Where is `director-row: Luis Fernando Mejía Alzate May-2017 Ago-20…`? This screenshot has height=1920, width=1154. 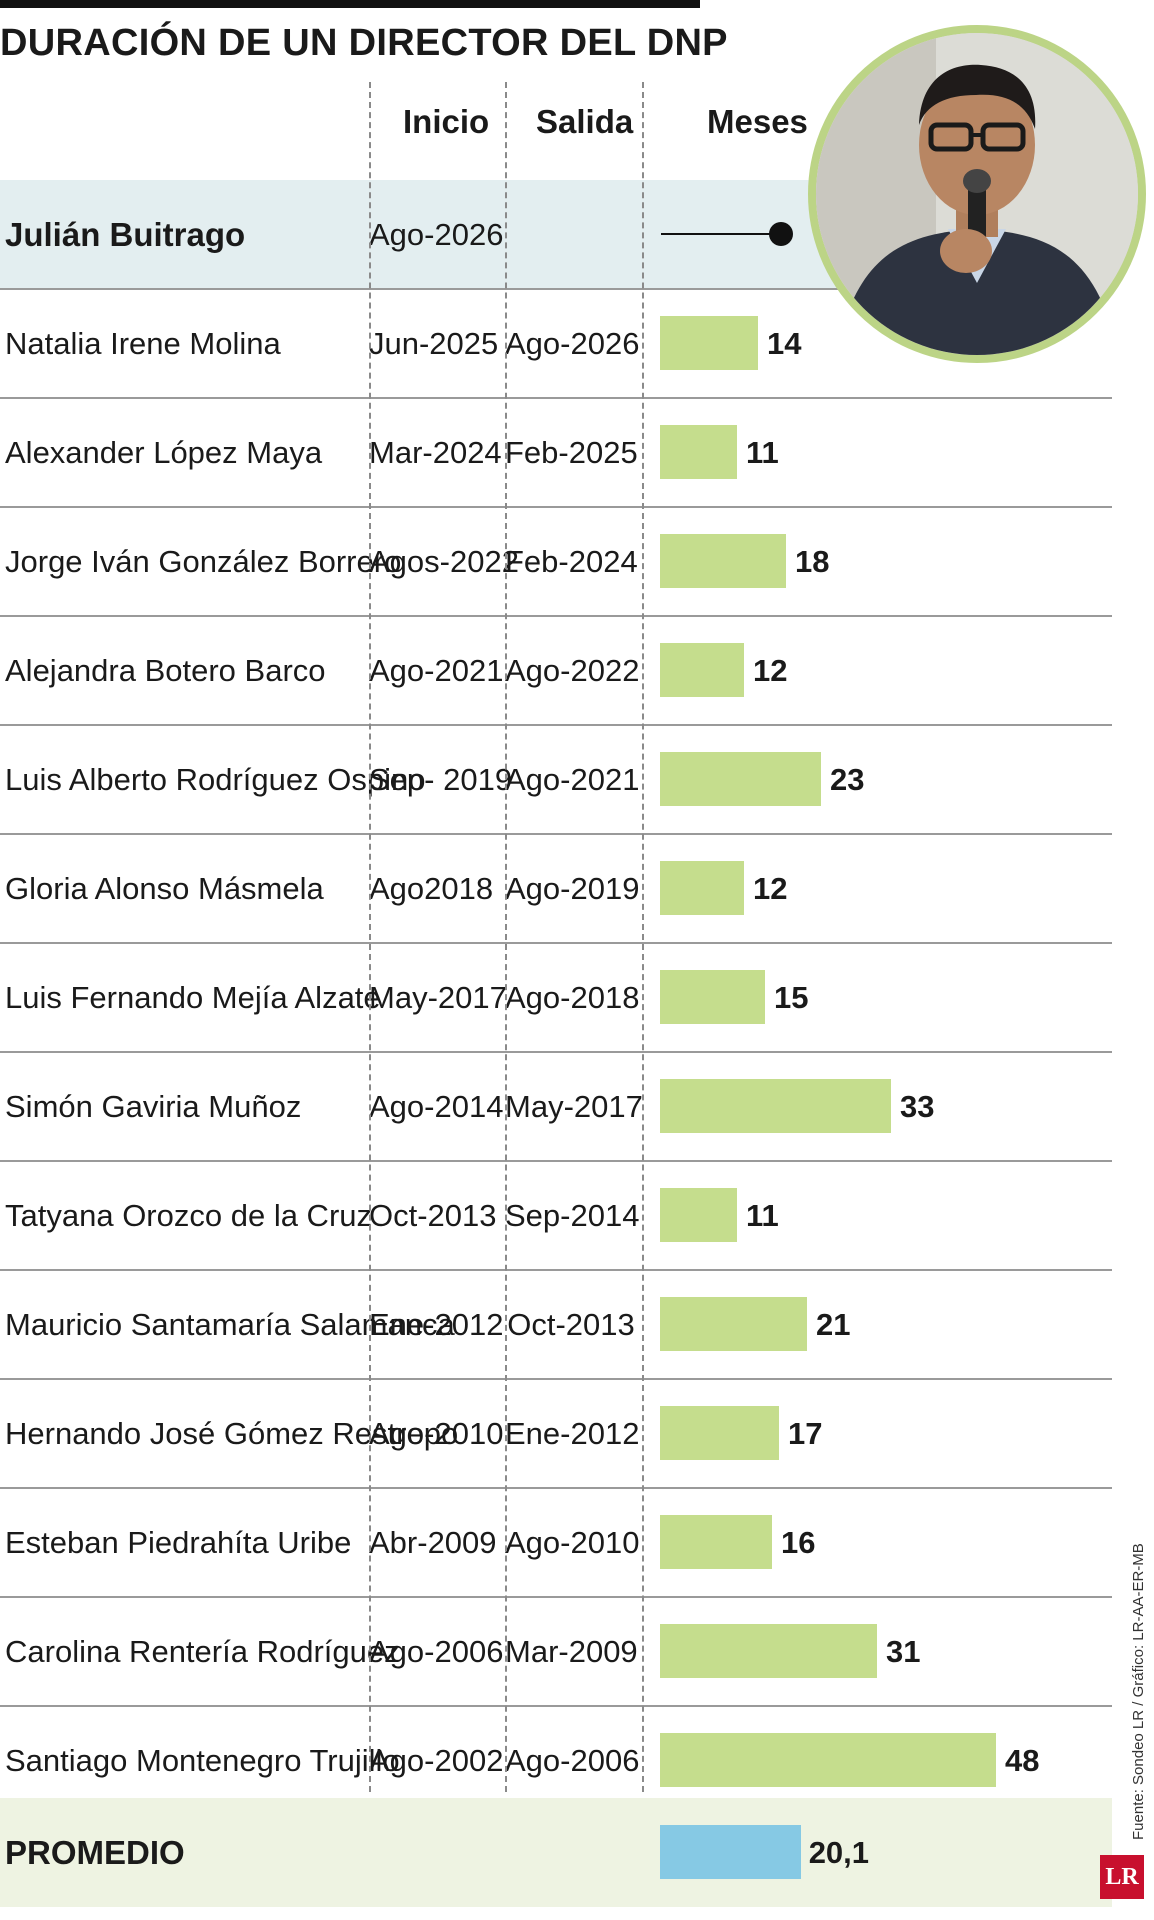 director-row: Luis Fernando Mejía Alzate May-2017 Ago-20… is located at coordinates (556, 997).